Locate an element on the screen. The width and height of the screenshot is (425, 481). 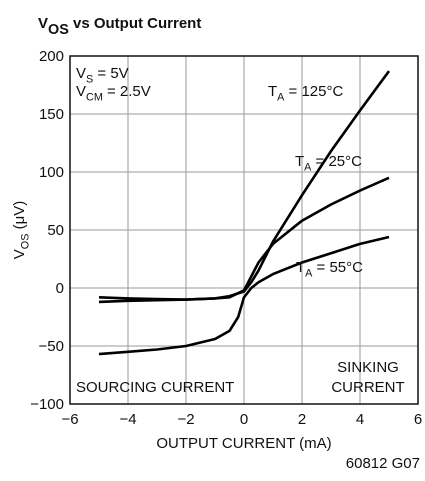
annotation-sub: CM is located at coordinates (94, 98).